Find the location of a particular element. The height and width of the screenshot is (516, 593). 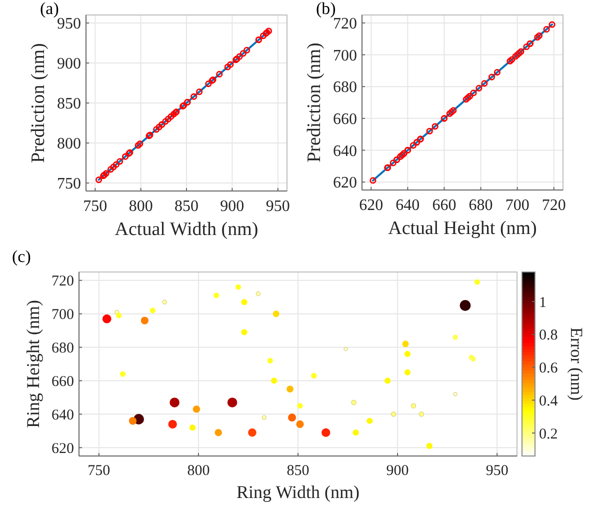

y-axis-title: Ring Height (nm) is located at coordinates (33, 364).